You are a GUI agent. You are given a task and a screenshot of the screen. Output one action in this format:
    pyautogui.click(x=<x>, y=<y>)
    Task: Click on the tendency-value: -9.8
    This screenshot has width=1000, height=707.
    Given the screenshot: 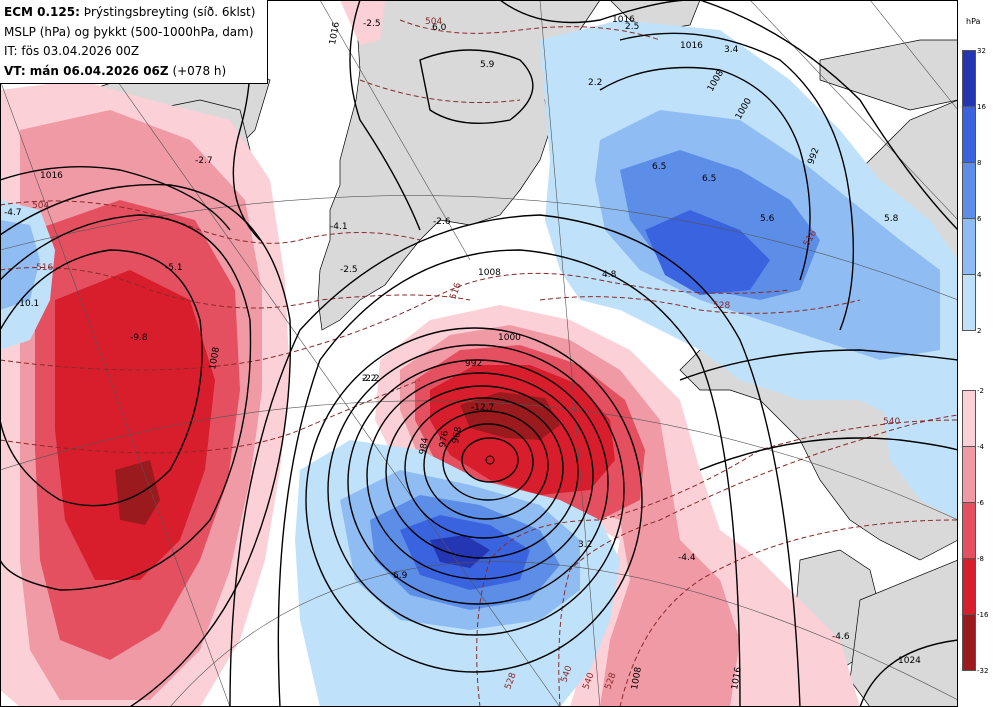 What is the action you would take?
    pyautogui.click(x=139, y=338)
    